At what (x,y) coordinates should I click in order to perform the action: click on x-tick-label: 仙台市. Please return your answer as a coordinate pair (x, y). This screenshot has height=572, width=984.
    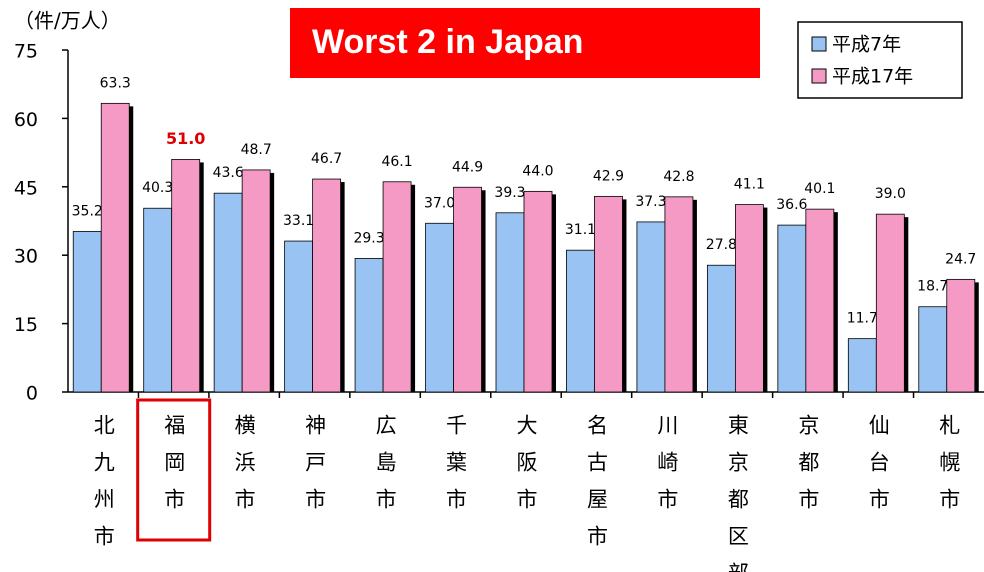
    Looking at the image, I should click on (878, 469).